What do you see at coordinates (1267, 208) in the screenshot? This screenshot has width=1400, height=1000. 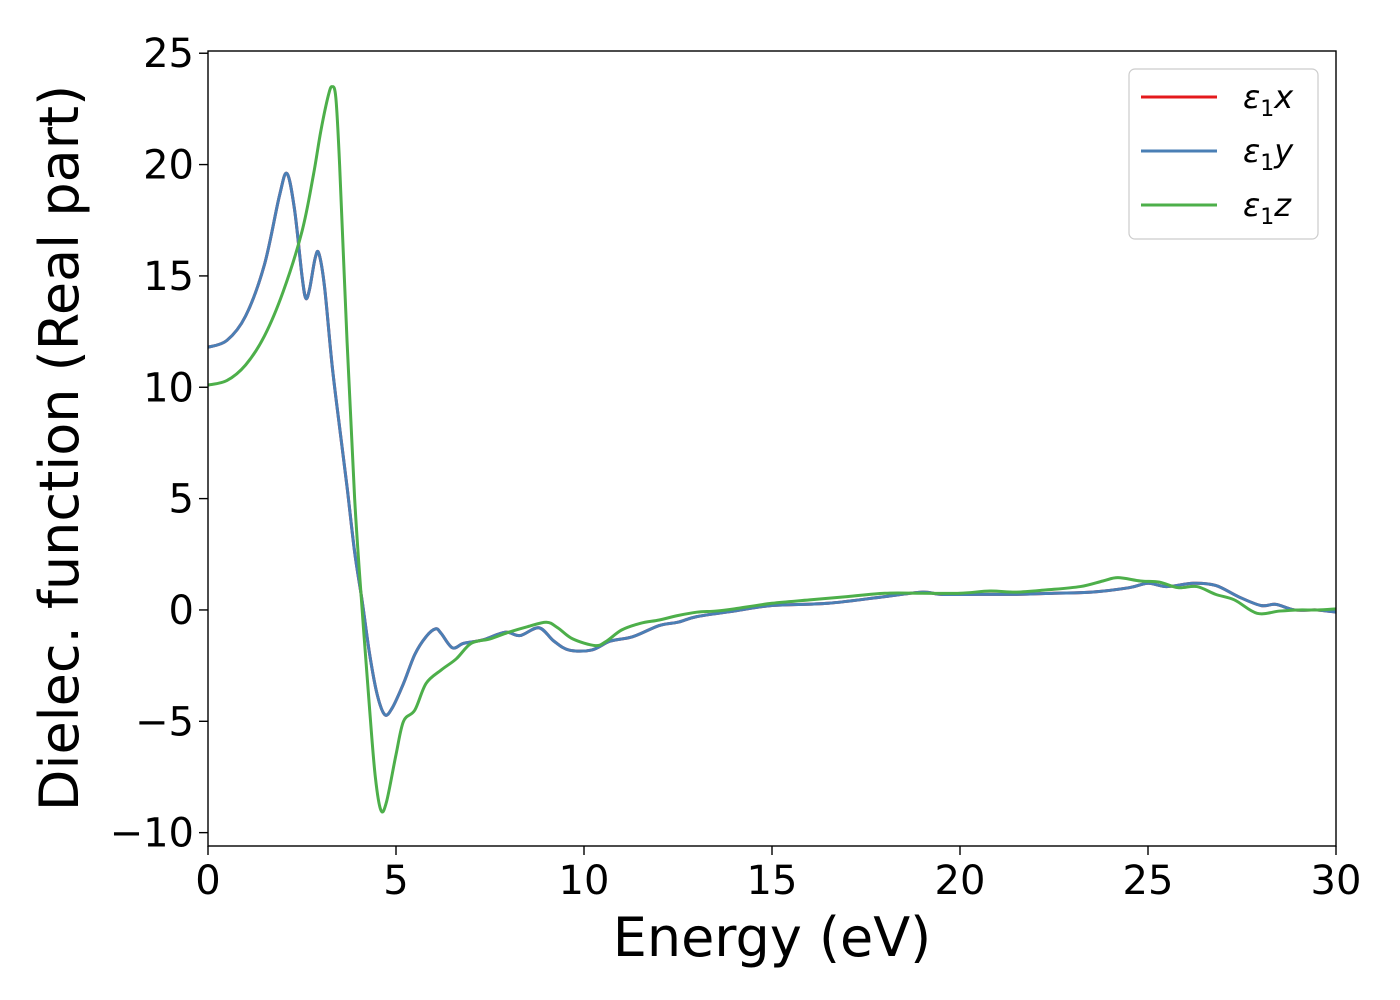 I see `legend-label: ε1z` at bounding box center [1267, 208].